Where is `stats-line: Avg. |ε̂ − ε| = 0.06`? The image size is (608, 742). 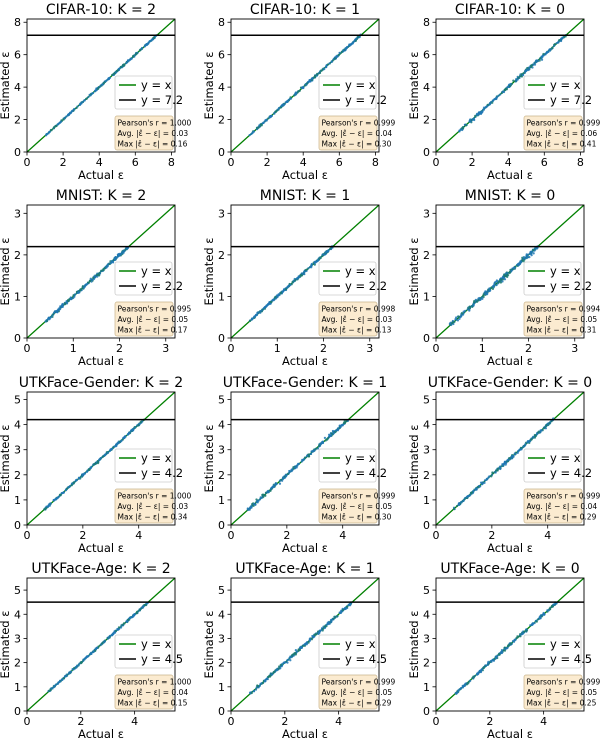 stats-line: Avg. |ε̂ − ε| = 0.06 is located at coordinates (562, 133).